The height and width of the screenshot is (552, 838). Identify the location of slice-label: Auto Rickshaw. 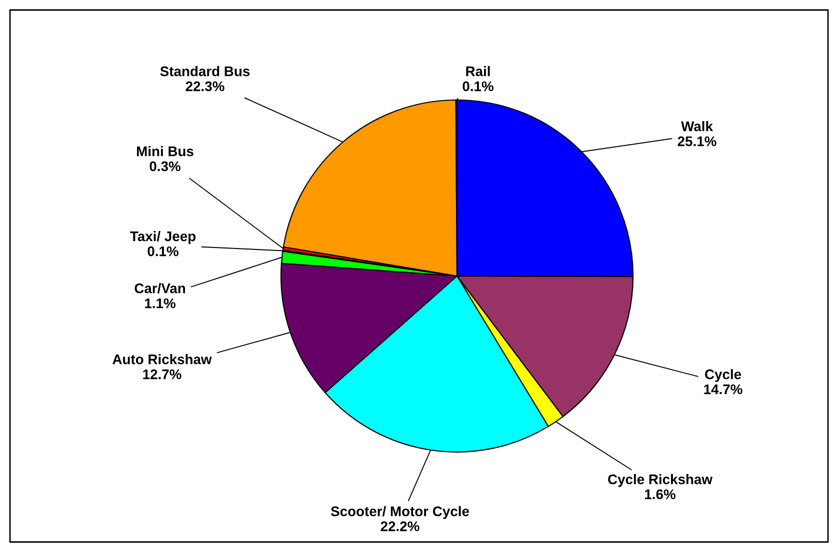
(162, 359).